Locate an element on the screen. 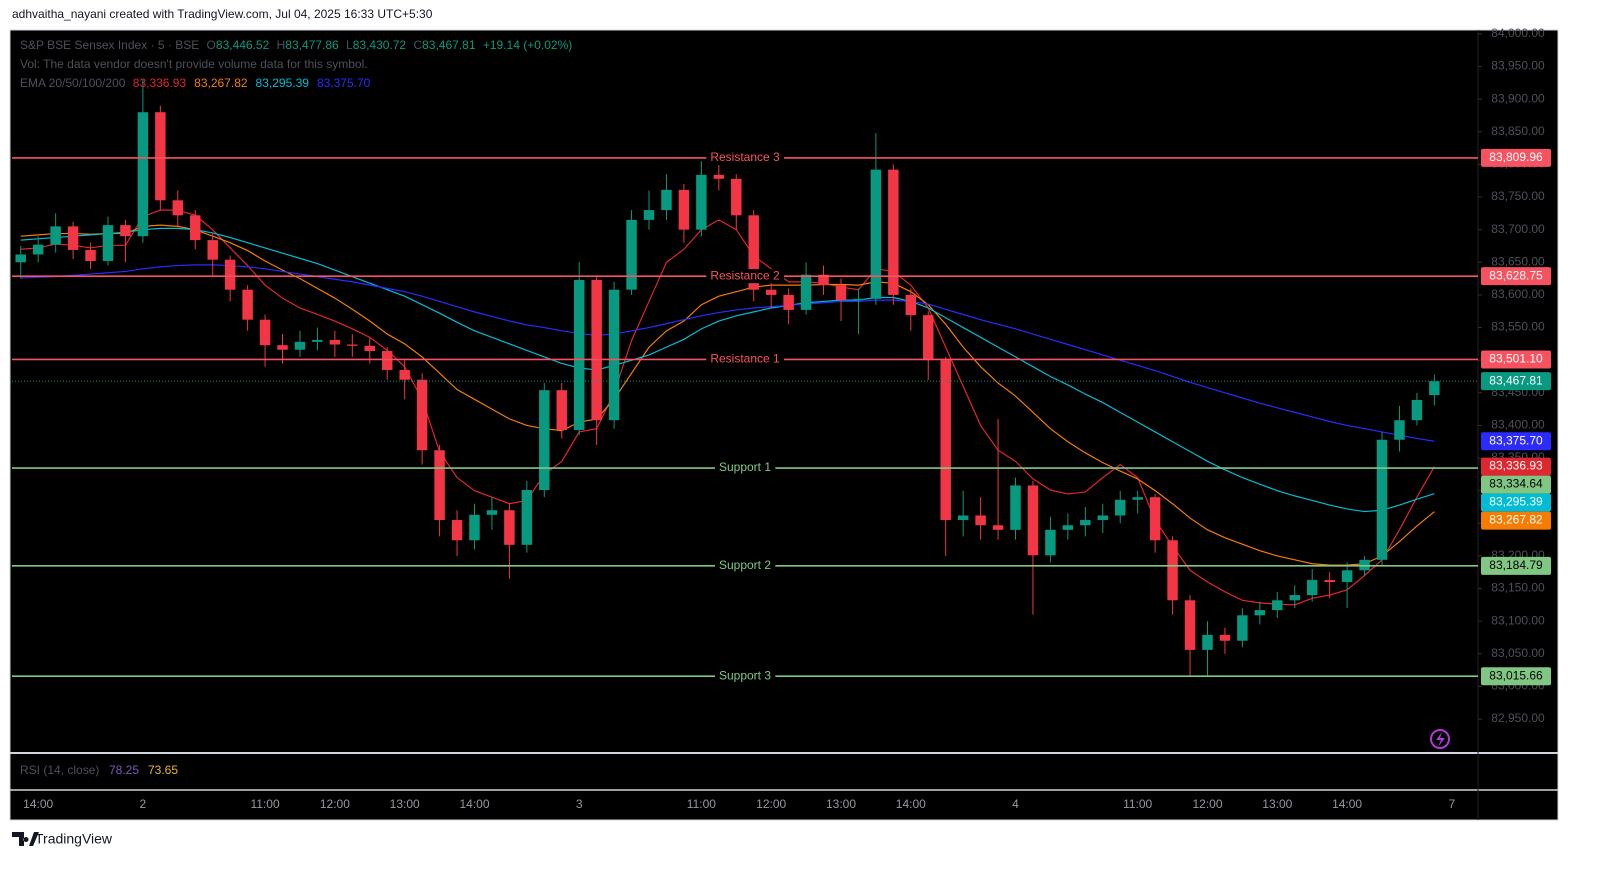 This screenshot has width=1600, height=876. y-tick-label: 83,100.00 is located at coordinates (1518, 620).